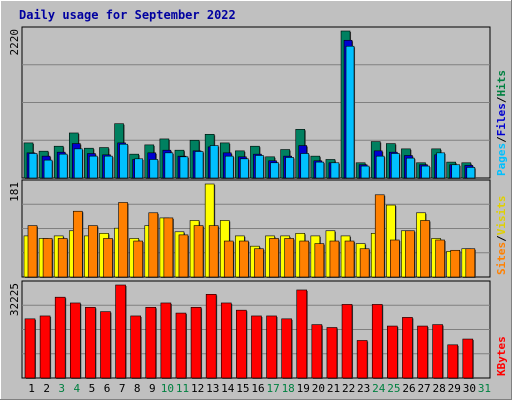  I want to click on x-tick-label: 11, so click(182, 388).